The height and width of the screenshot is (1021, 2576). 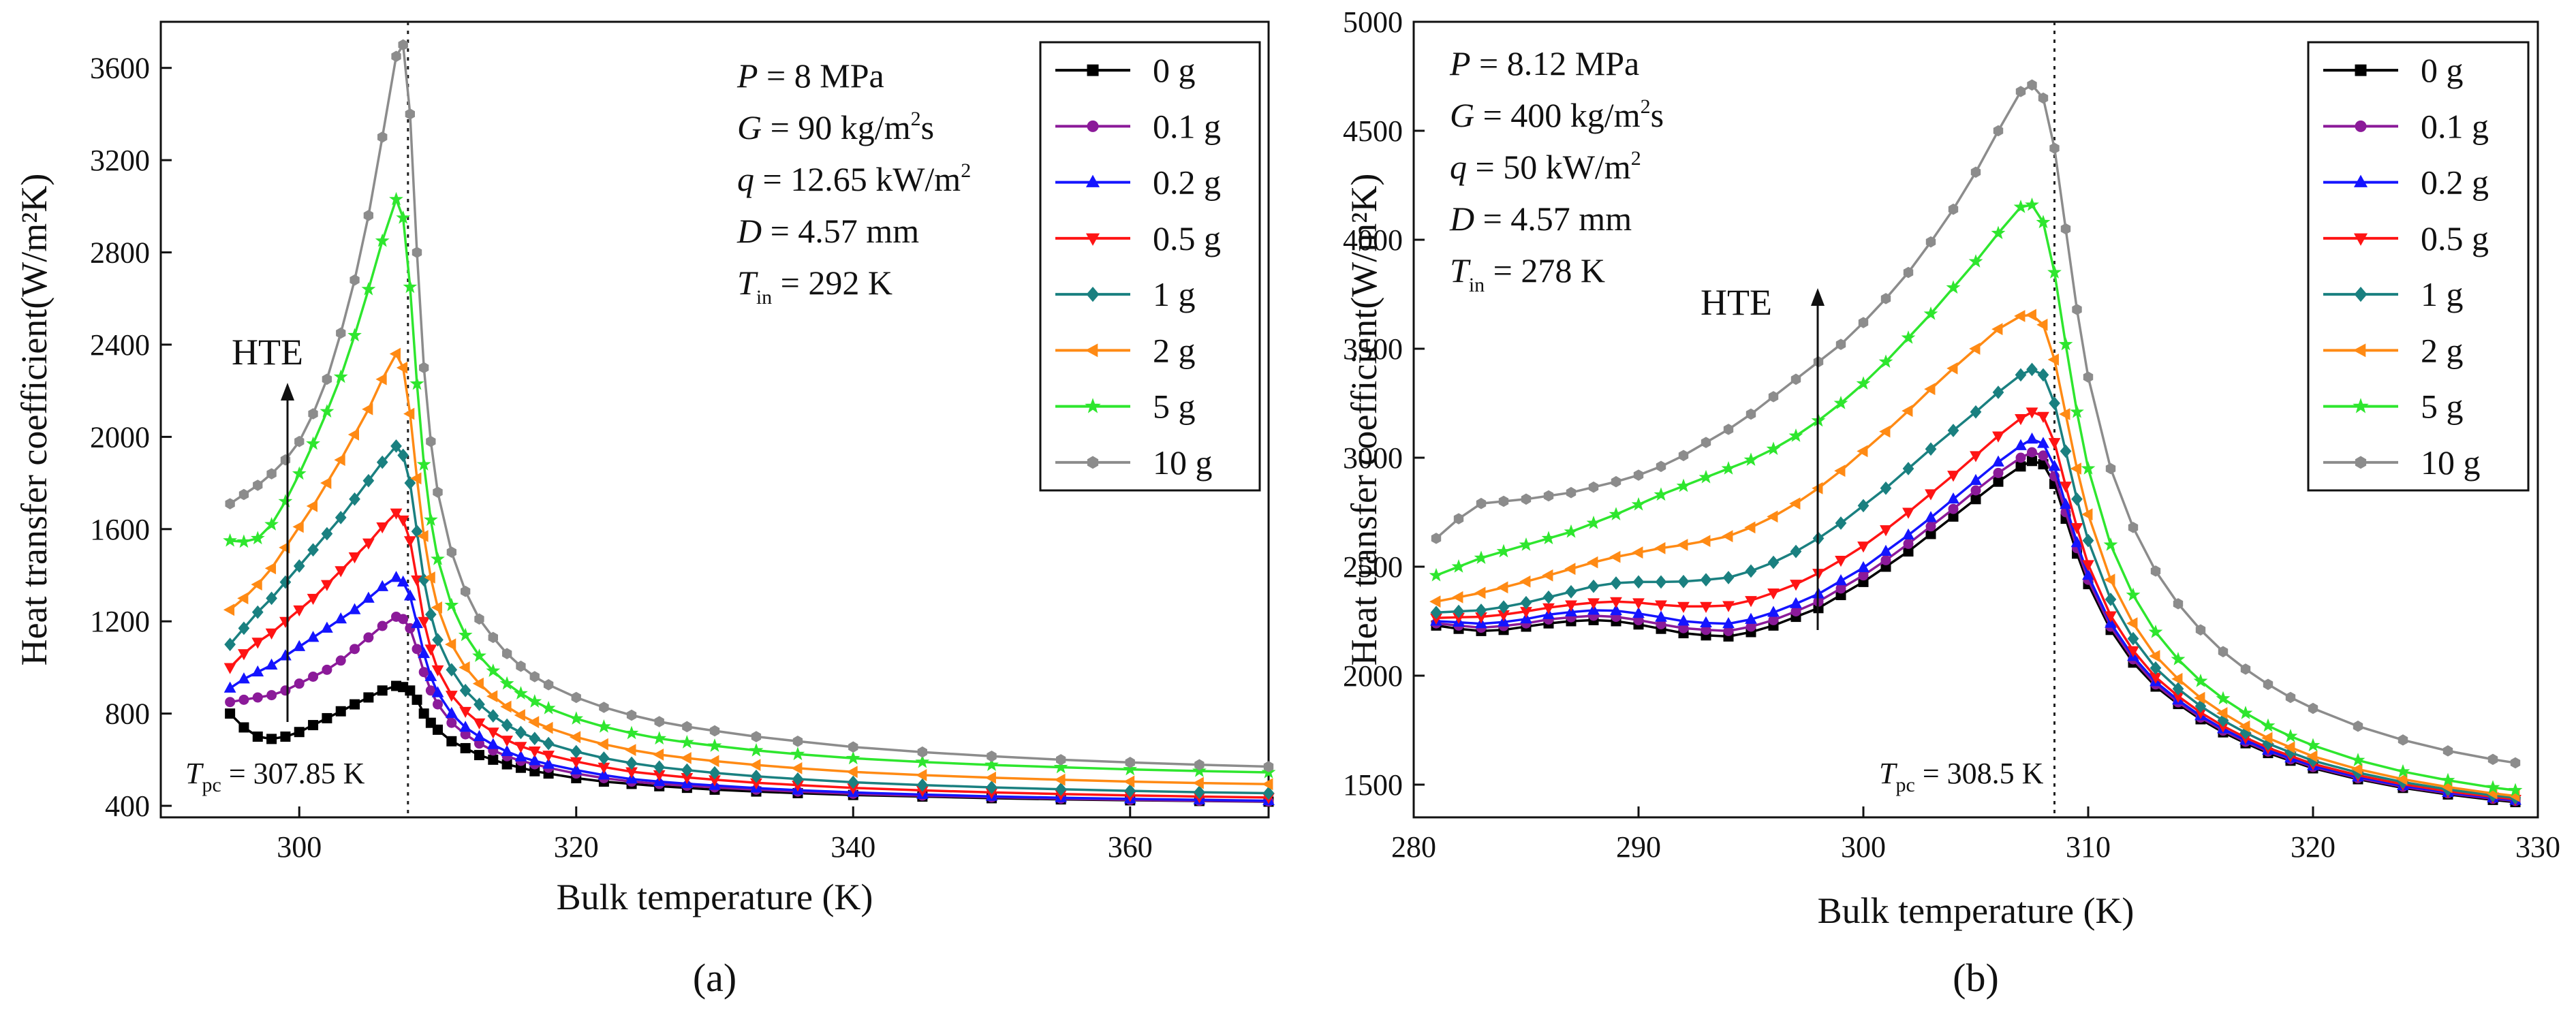 What do you see at coordinates (2451, 462) in the screenshot?
I see `legend-label: 10 g` at bounding box center [2451, 462].